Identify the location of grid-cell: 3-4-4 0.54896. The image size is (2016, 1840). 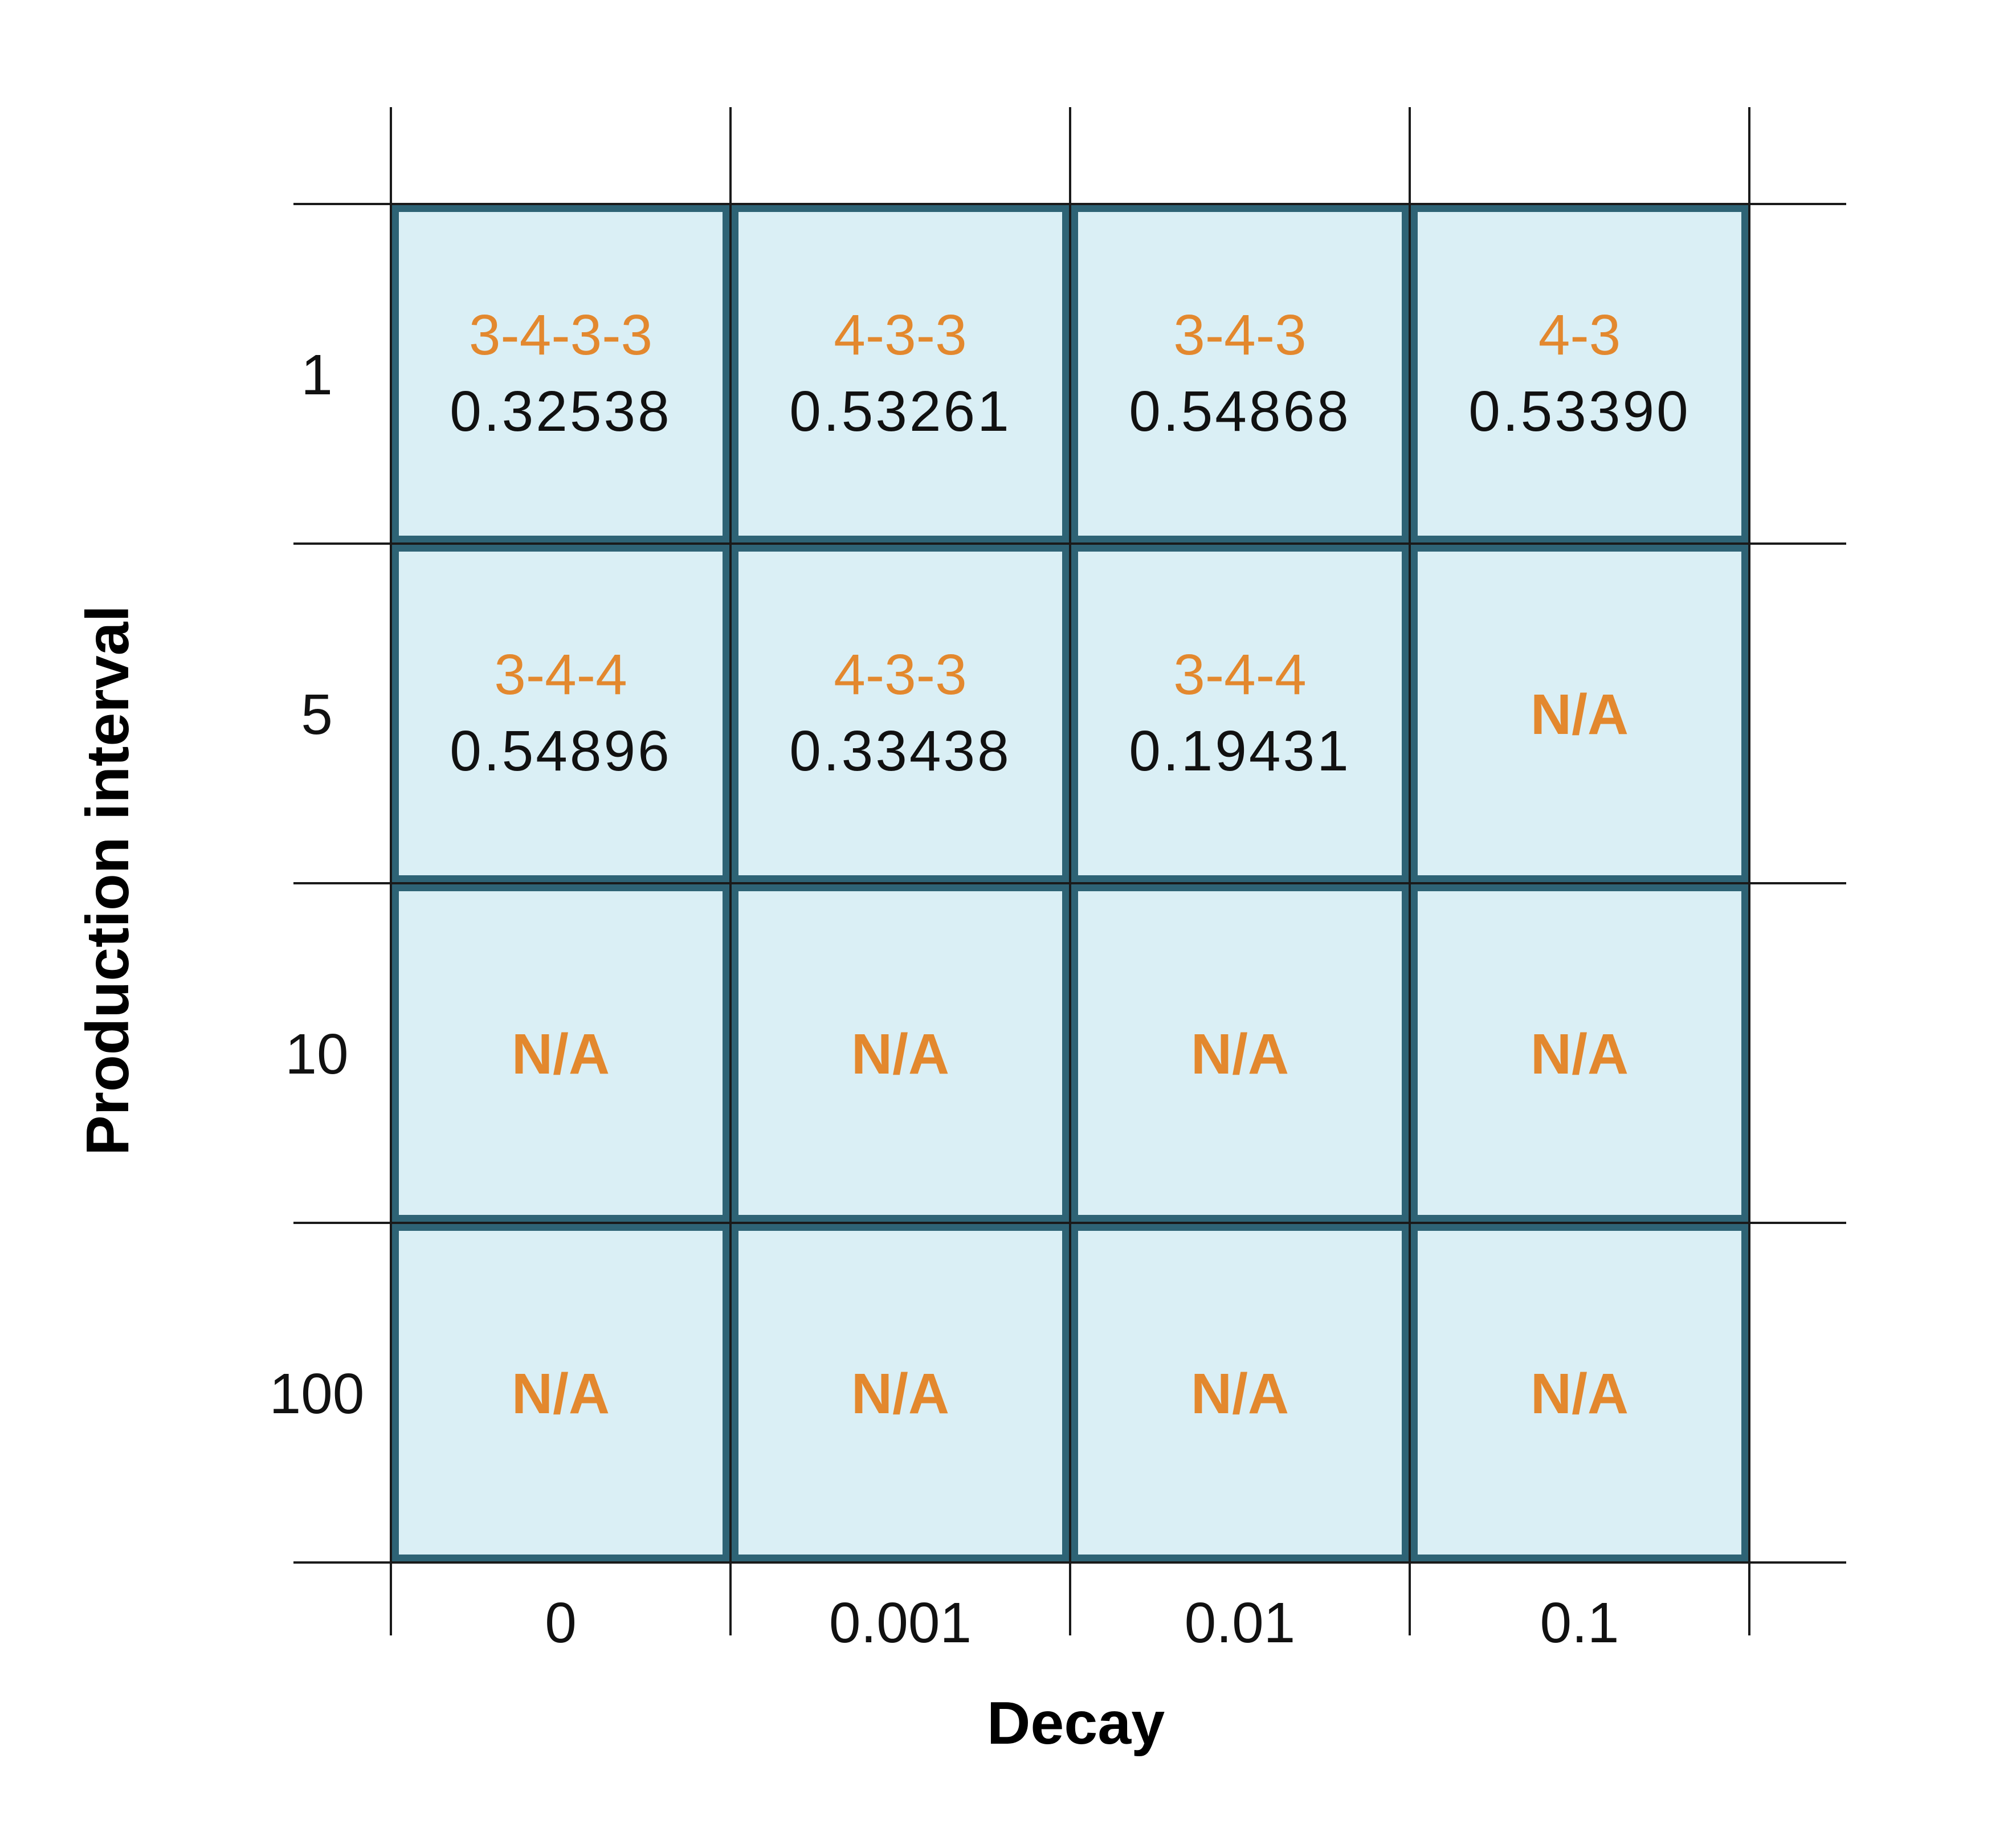
(560, 713).